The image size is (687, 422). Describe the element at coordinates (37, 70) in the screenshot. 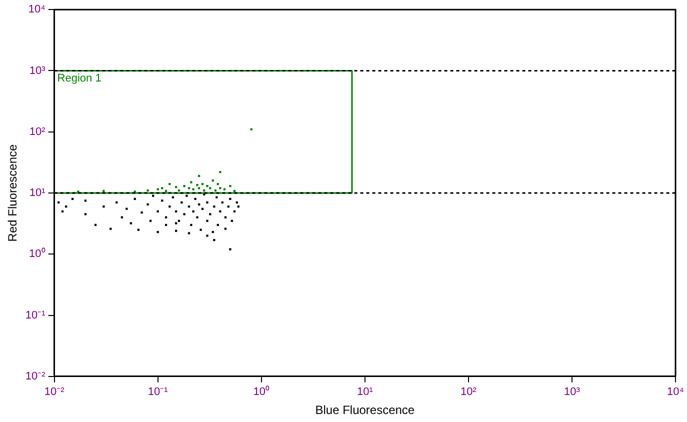

I see `y-tick-label: 10³` at that location.